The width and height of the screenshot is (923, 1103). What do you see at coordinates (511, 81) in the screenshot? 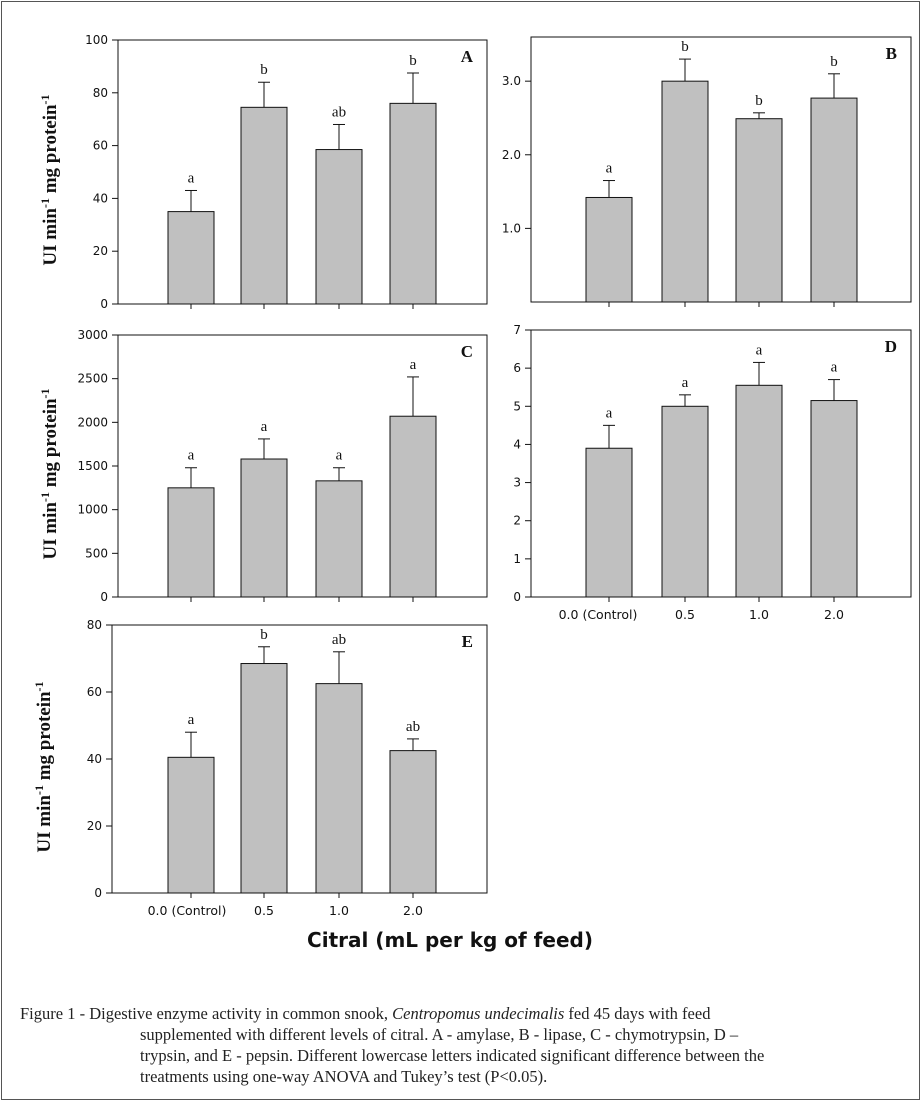
I see `panel-b-y-tick-label: 3.0` at bounding box center [511, 81].